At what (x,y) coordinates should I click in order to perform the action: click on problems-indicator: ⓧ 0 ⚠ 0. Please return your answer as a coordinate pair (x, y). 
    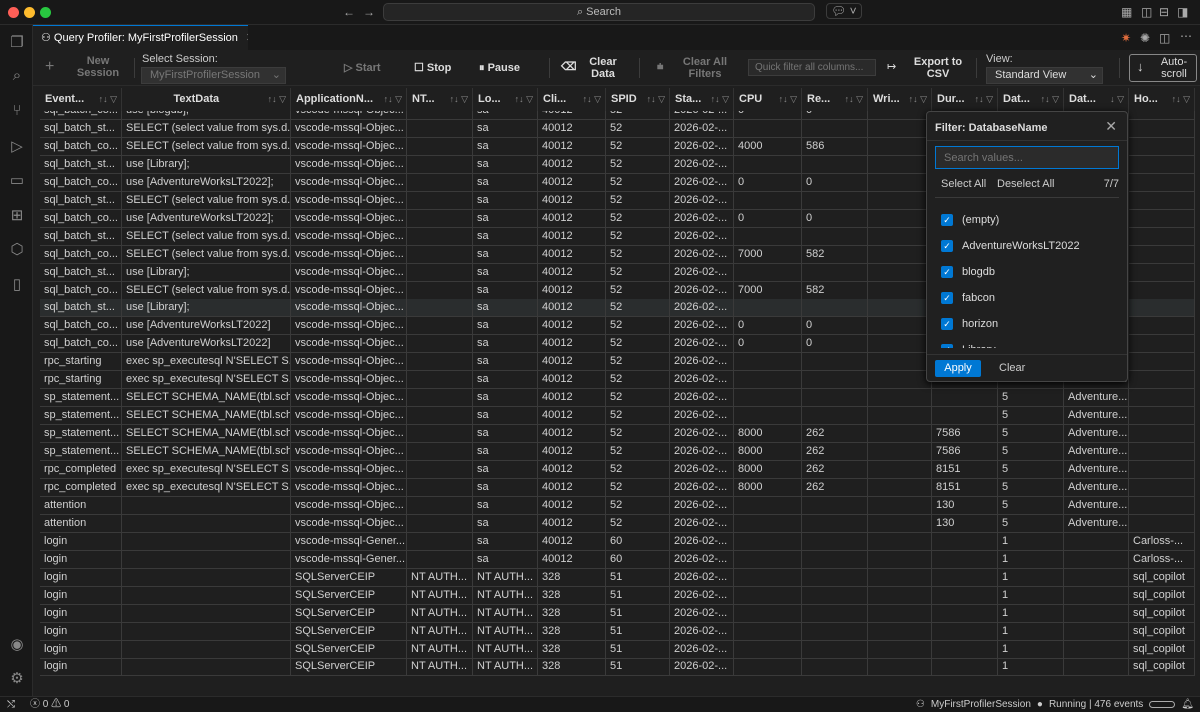
    Looking at the image, I should click on (50, 704).